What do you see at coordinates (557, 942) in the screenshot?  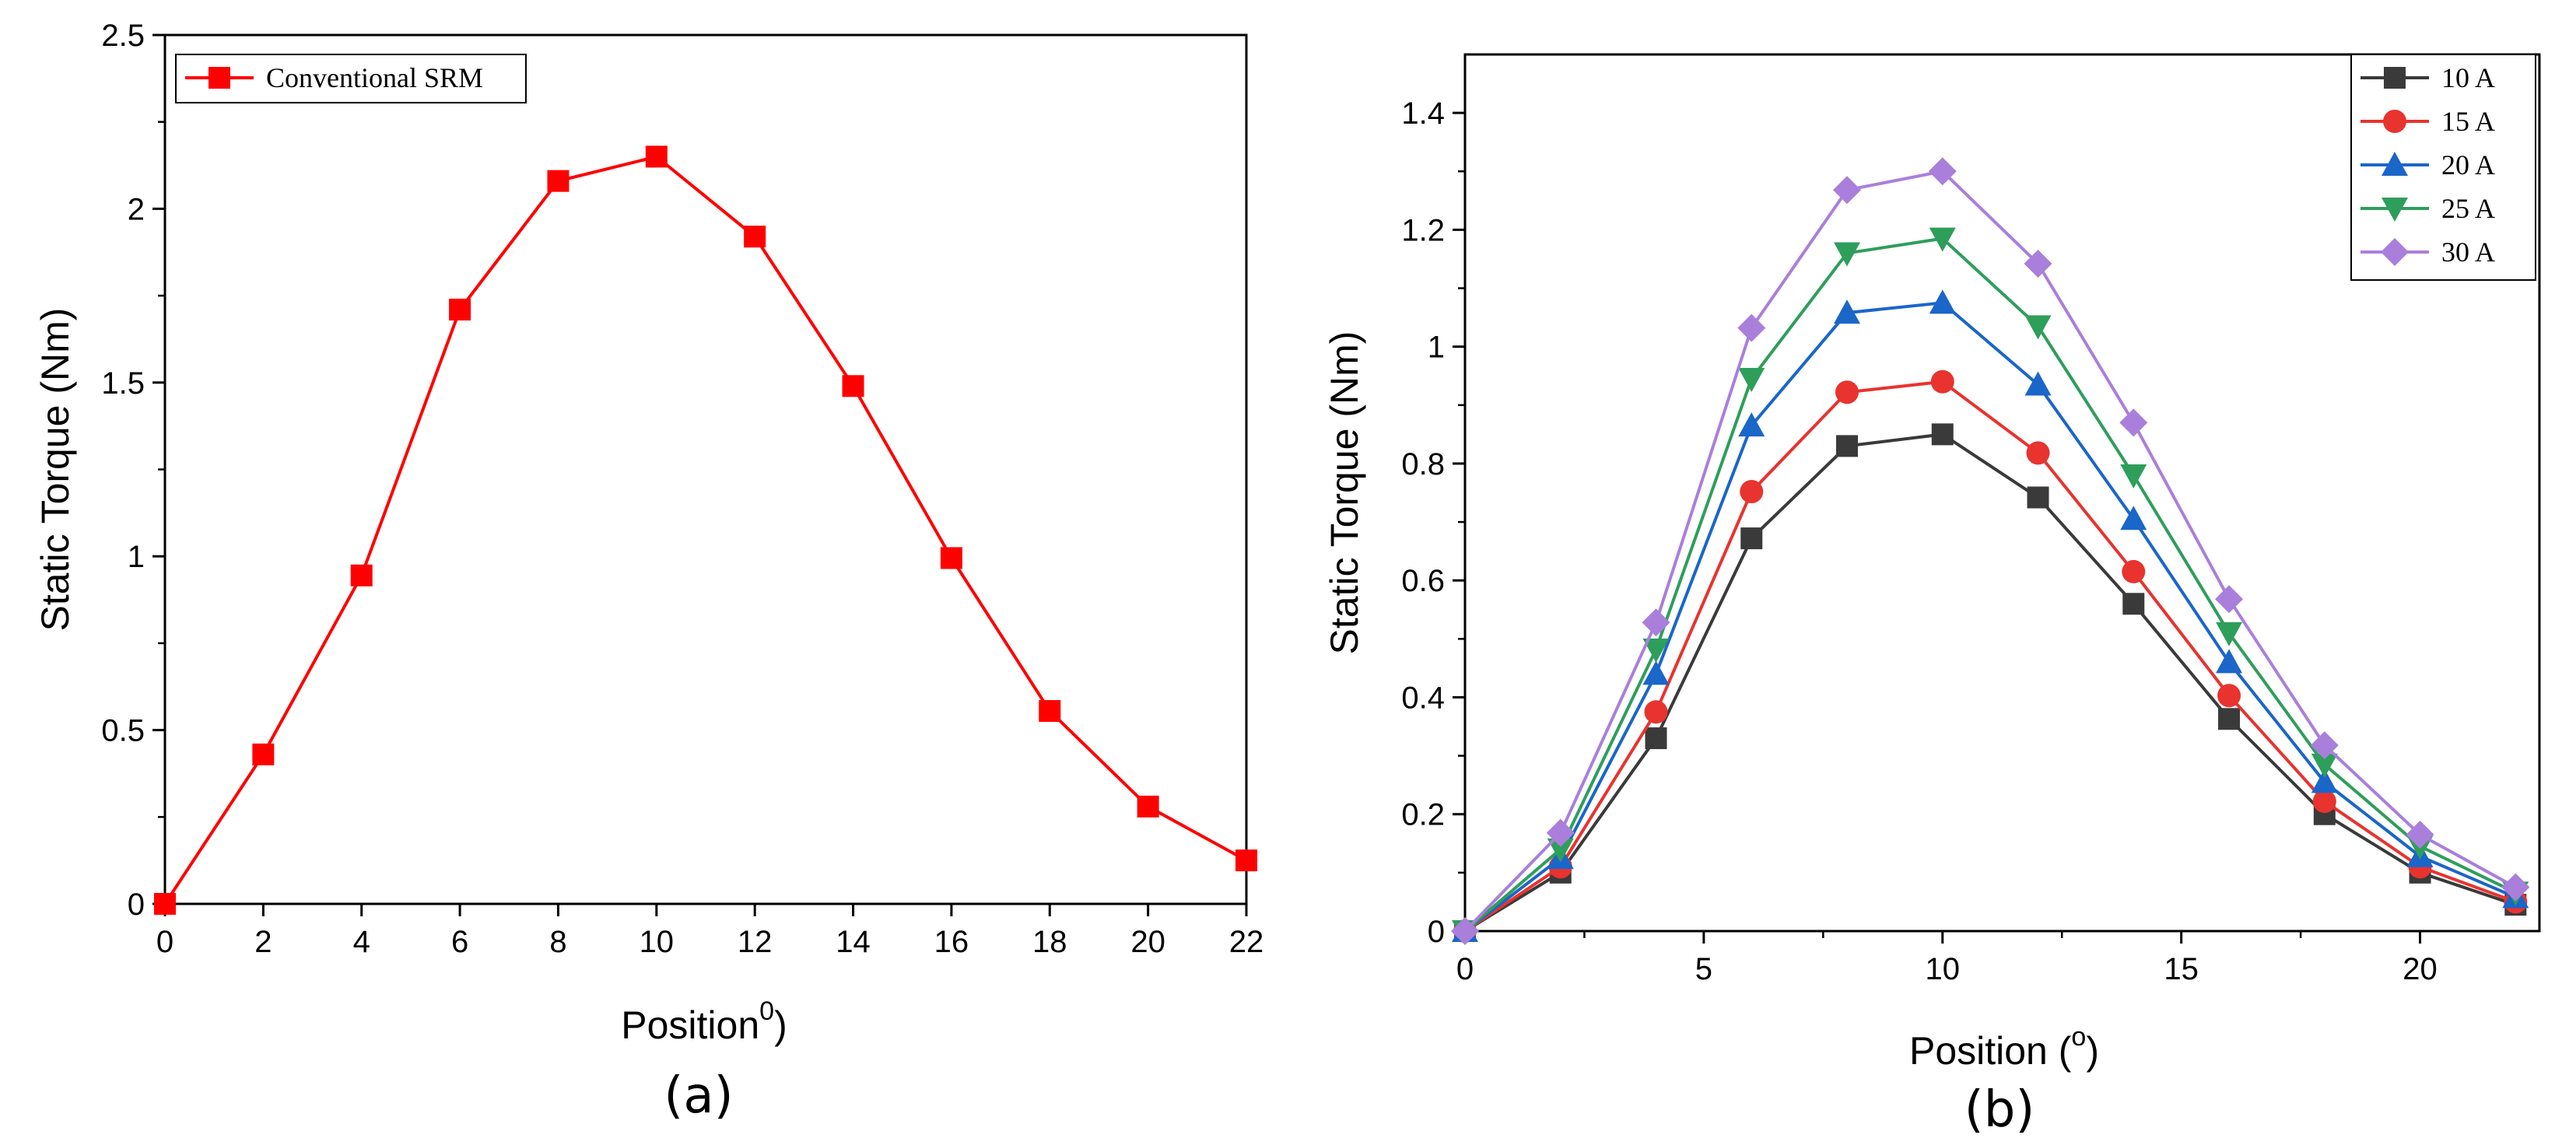 I see `x-tick-label: 8` at bounding box center [557, 942].